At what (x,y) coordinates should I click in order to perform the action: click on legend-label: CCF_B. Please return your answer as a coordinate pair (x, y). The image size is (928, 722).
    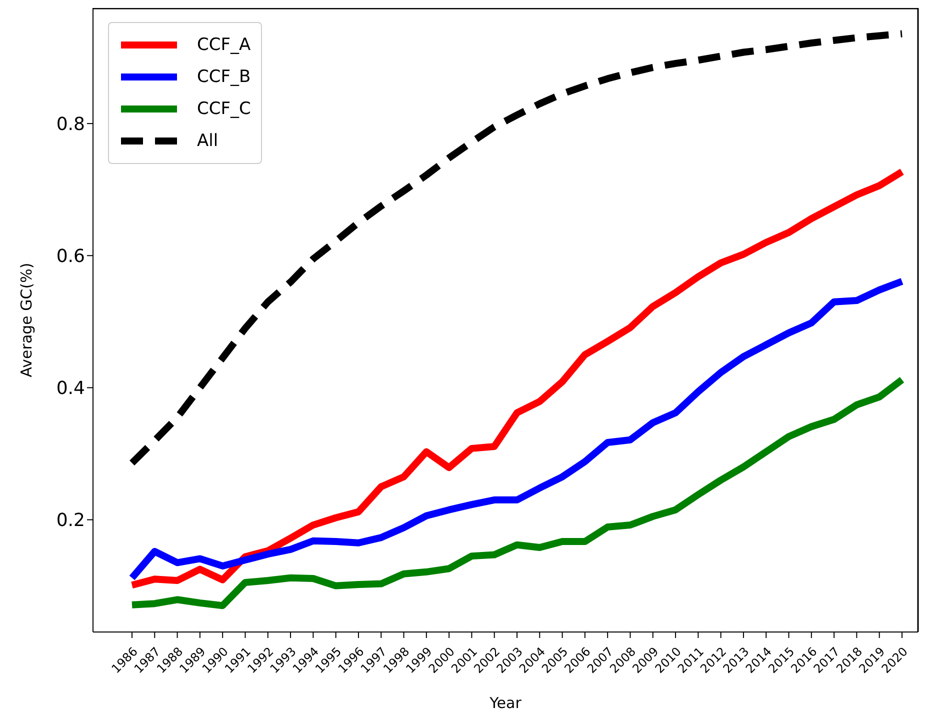
    Looking at the image, I should click on (224, 77).